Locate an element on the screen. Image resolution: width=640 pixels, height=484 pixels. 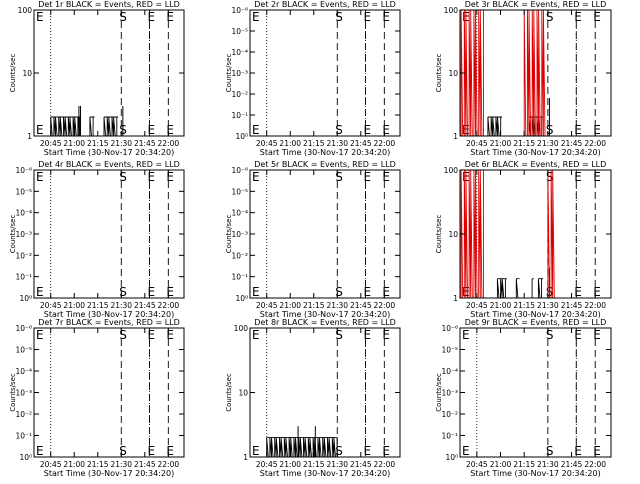
panel-title: Det 2r BLACK = Events, RED = LLD is located at coordinates (325, 4).